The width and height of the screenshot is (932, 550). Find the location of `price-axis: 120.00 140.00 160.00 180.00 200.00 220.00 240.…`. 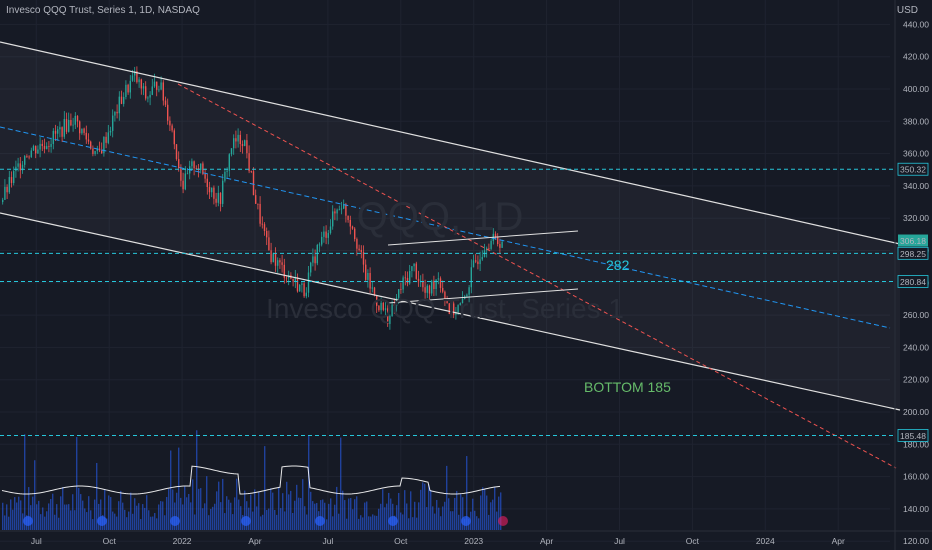

price-axis: 120.00 140.00 160.00 180.00 200.00 220.00 240.… is located at coordinates (911, 275).